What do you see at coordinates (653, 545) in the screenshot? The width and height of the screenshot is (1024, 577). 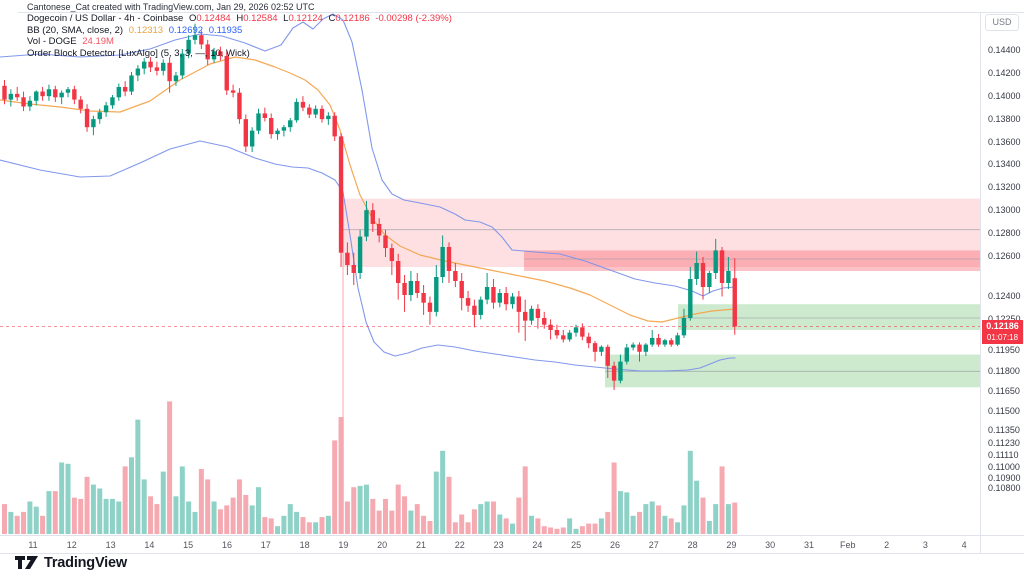 I see `time-axis-label: 27` at bounding box center [653, 545].